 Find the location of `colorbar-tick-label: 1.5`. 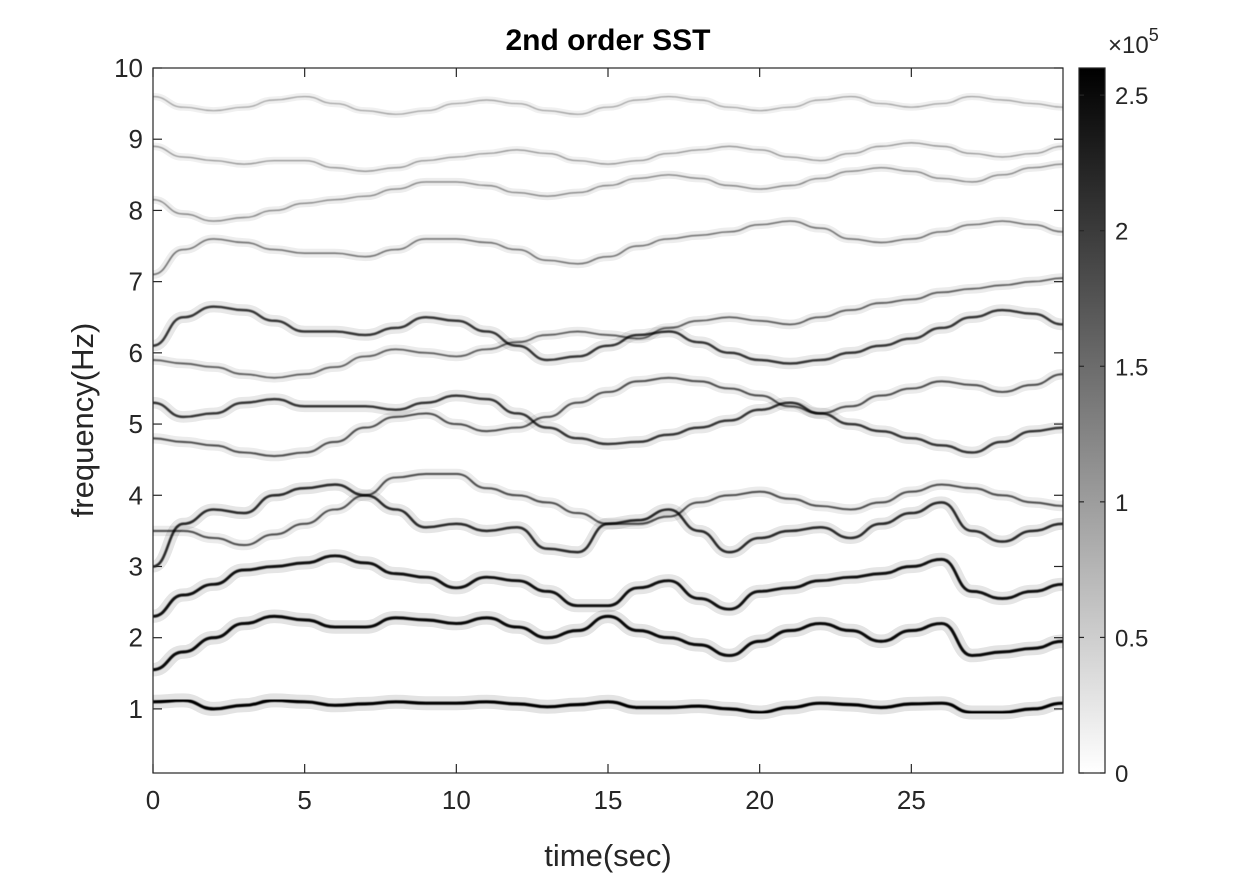

colorbar-tick-label: 1.5 is located at coordinates (1131, 367).